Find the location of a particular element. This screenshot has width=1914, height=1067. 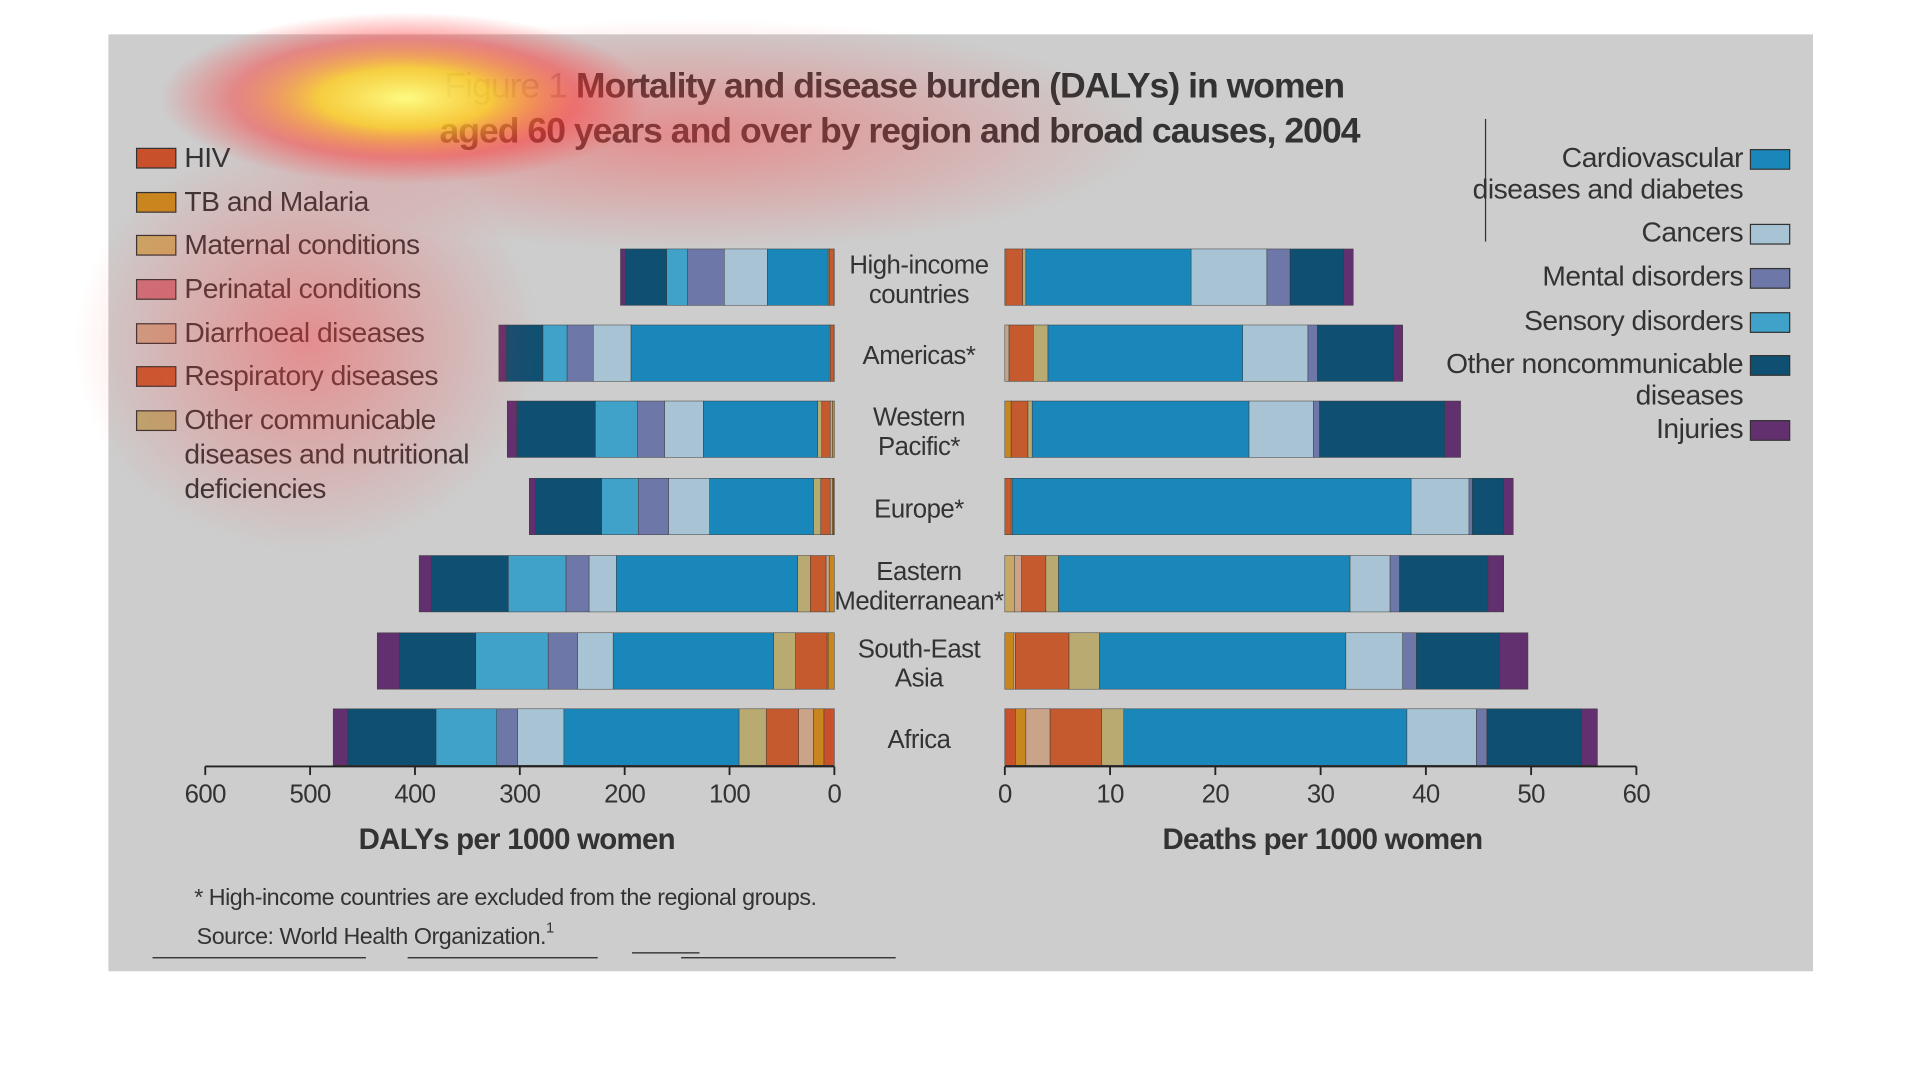

category-label-box: Western Pacific* is located at coordinates (918, 432).